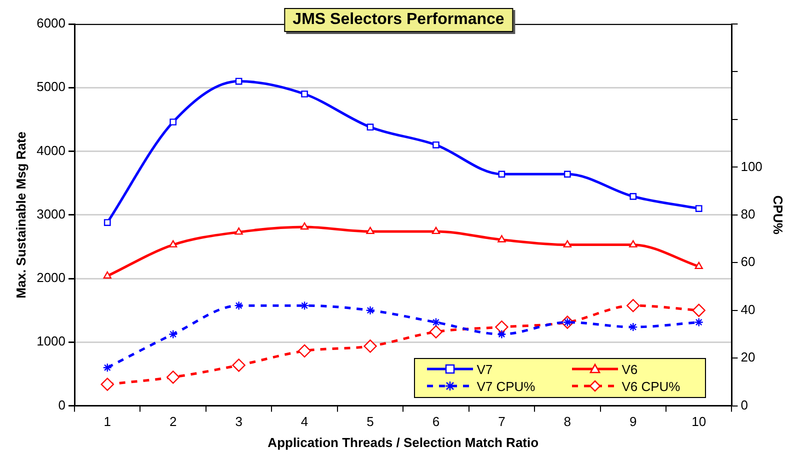 The width and height of the screenshot is (797, 457). What do you see at coordinates (568, 422) in the screenshot?
I see `x-tick-label: 8` at bounding box center [568, 422].